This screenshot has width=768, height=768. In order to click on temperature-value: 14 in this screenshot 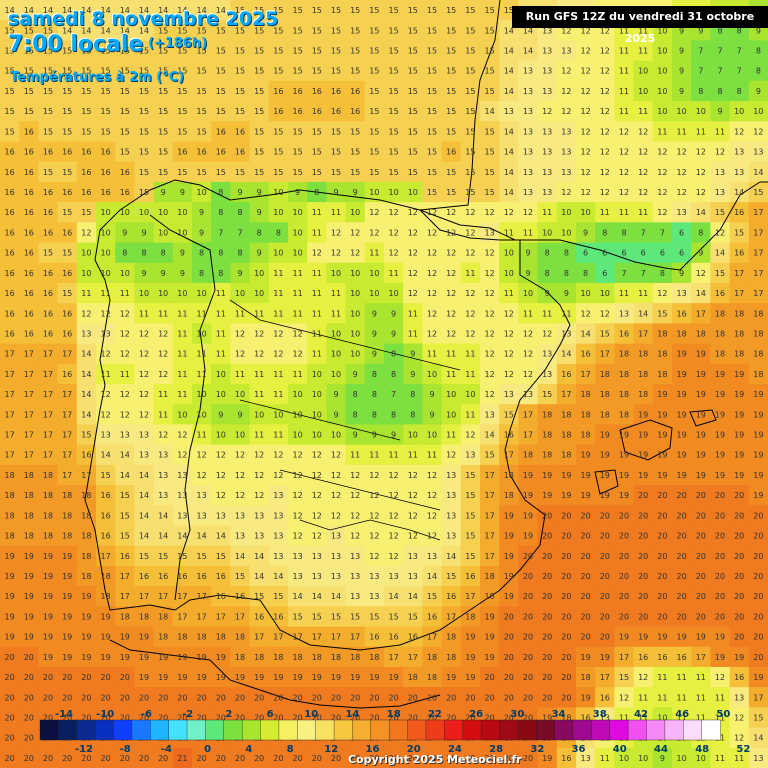, I will do `click(202, 536)`.